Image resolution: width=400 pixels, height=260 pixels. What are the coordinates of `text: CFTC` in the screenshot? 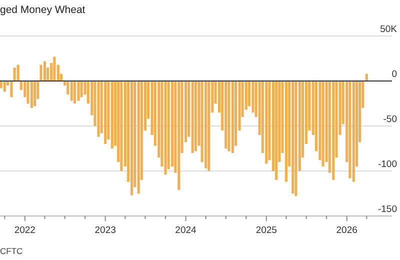 It's located at (11, 251).